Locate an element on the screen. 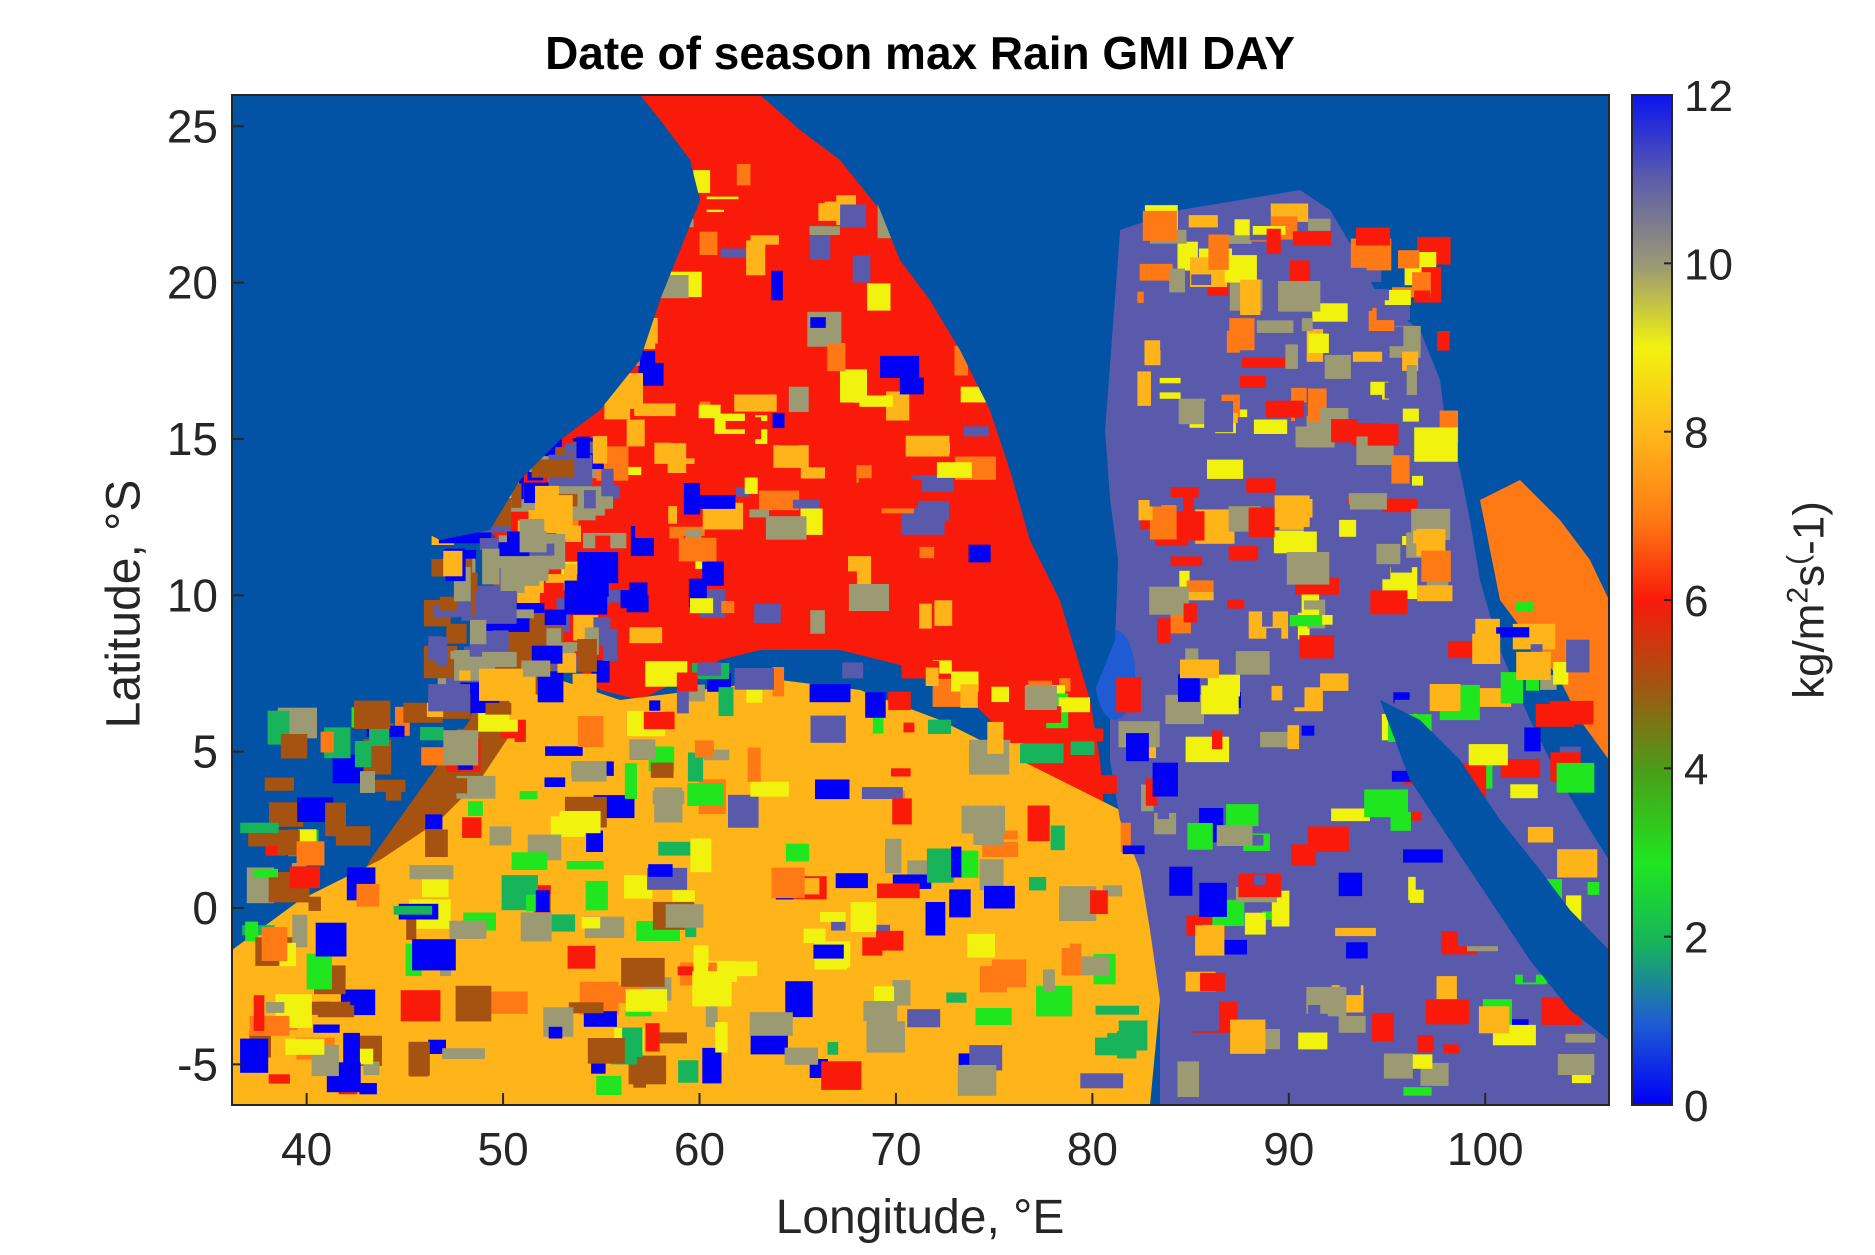 The height and width of the screenshot is (1255, 1875). y-tick-label: 10 is located at coordinates (192, 595).